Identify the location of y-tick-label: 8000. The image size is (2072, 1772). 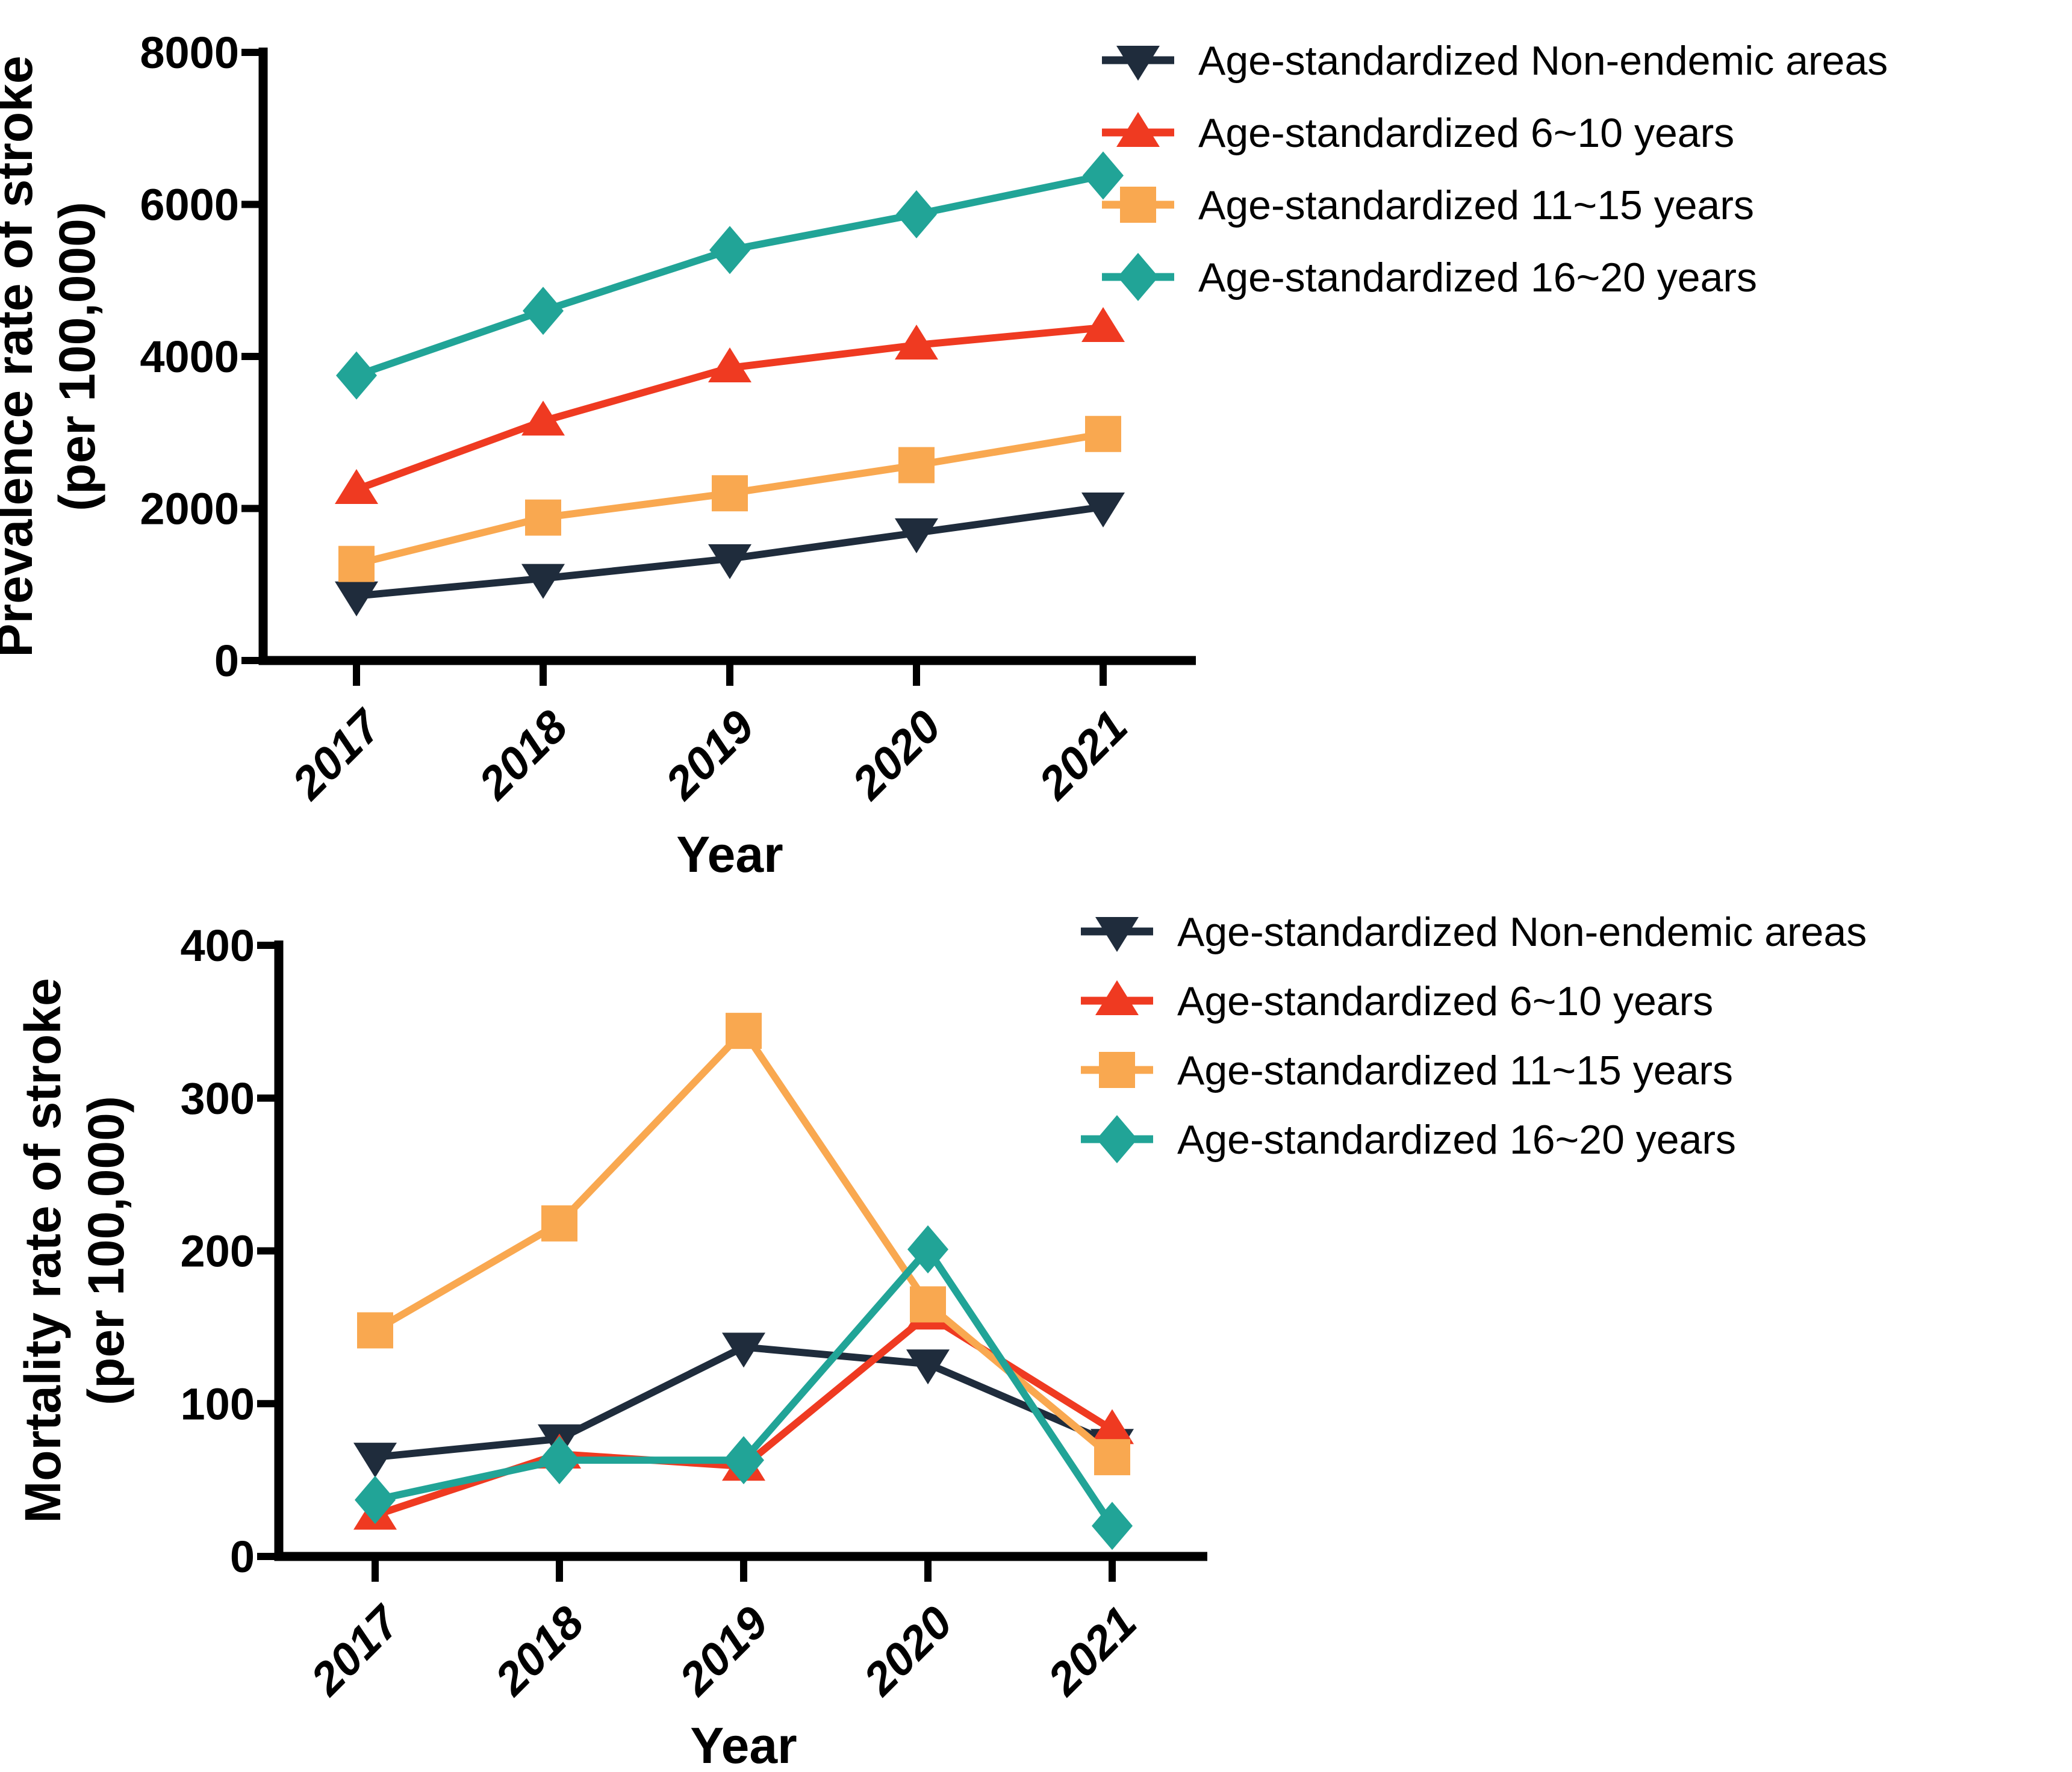
(190, 53).